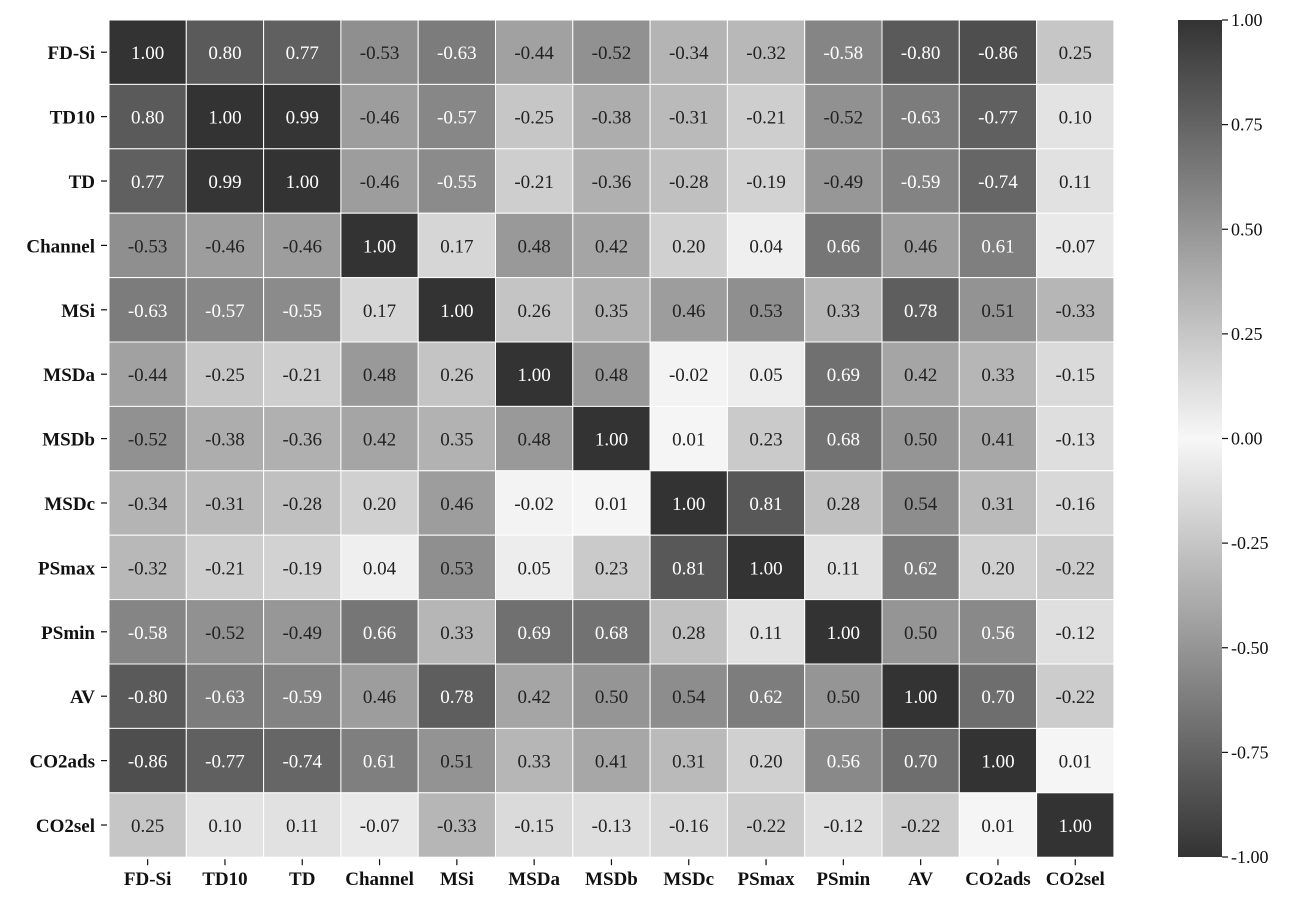 This screenshot has height=903, width=1295. I want to click on cell-value-msda-msdb: 0.48, so click(611, 375).